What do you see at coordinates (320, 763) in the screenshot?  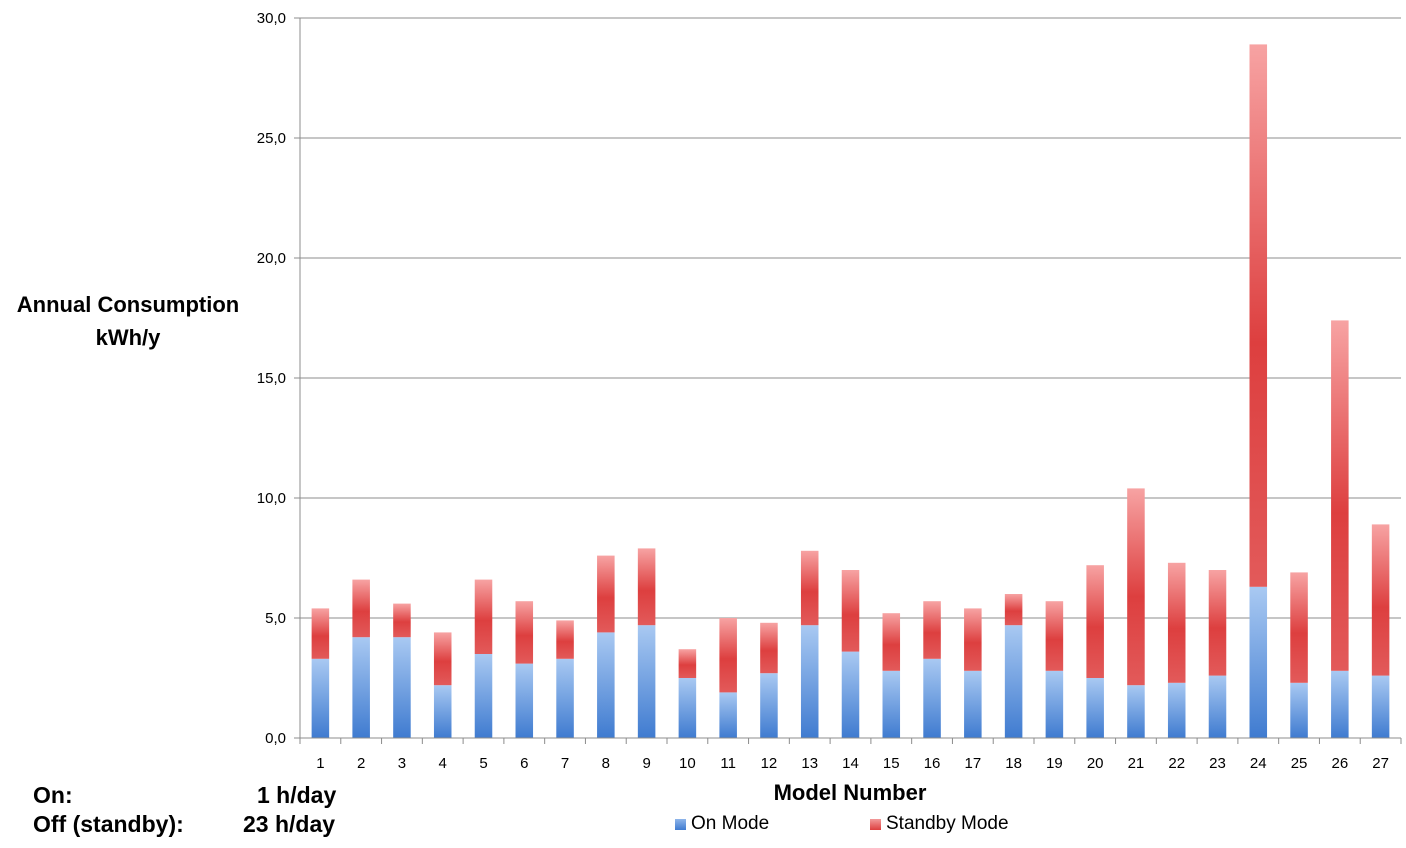 I see `x-tick-label: 1` at bounding box center [320, 763].